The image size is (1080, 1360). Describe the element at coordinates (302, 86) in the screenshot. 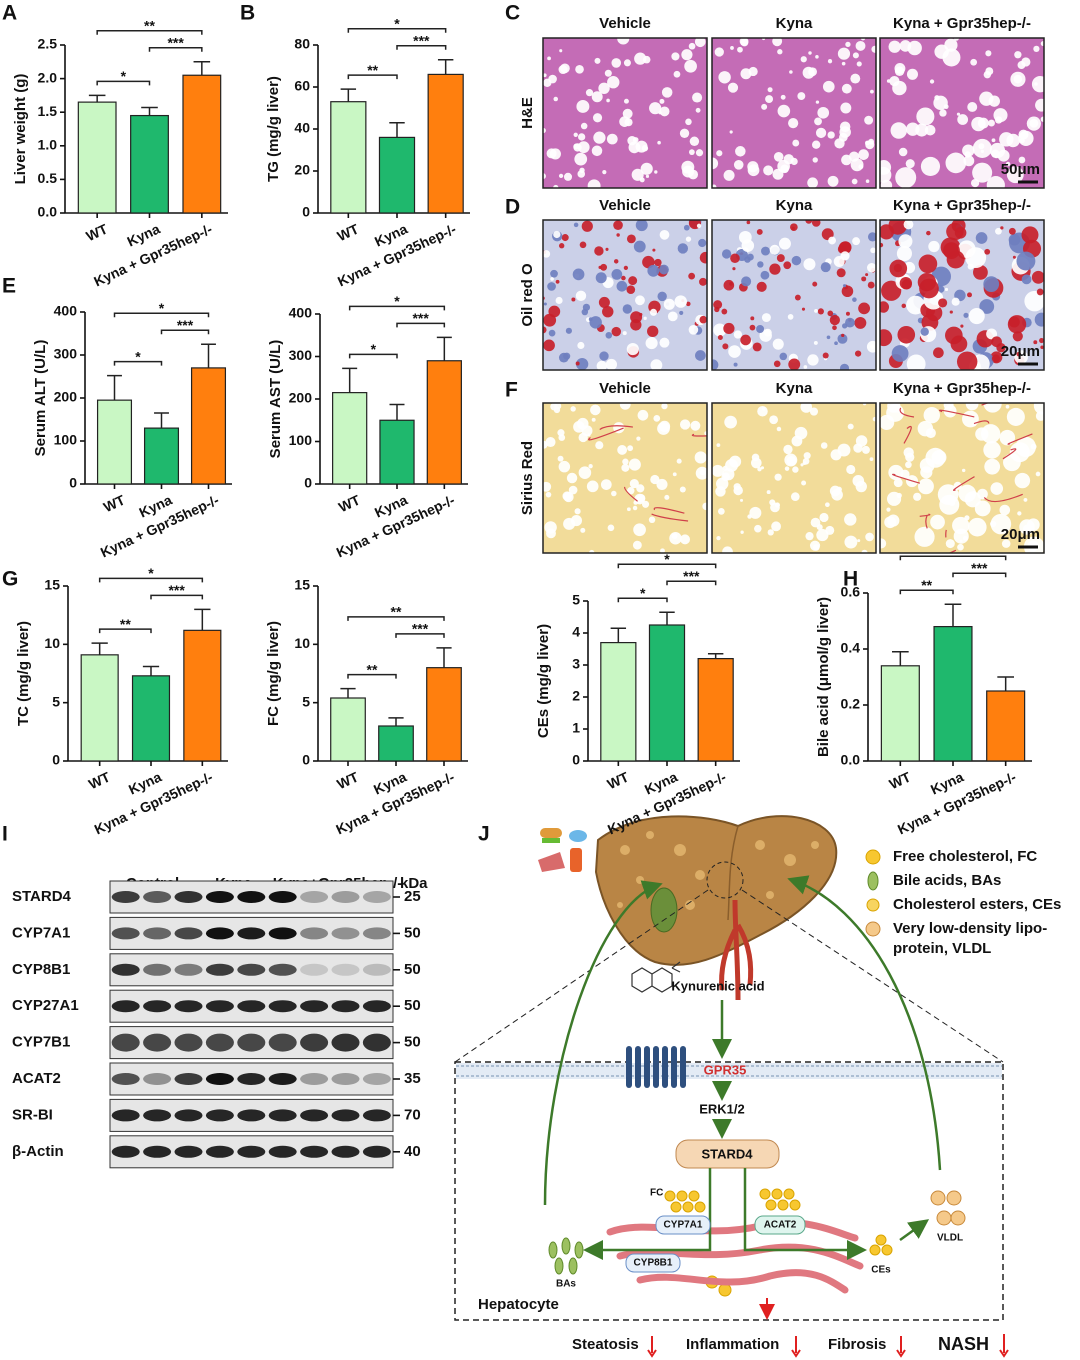

I see `y-tick-label: 60` at that location.